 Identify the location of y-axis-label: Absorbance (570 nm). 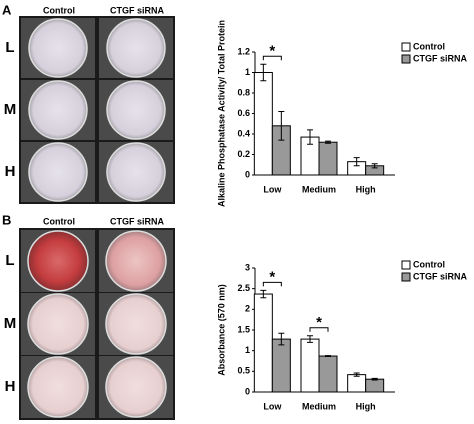
(221, 330).